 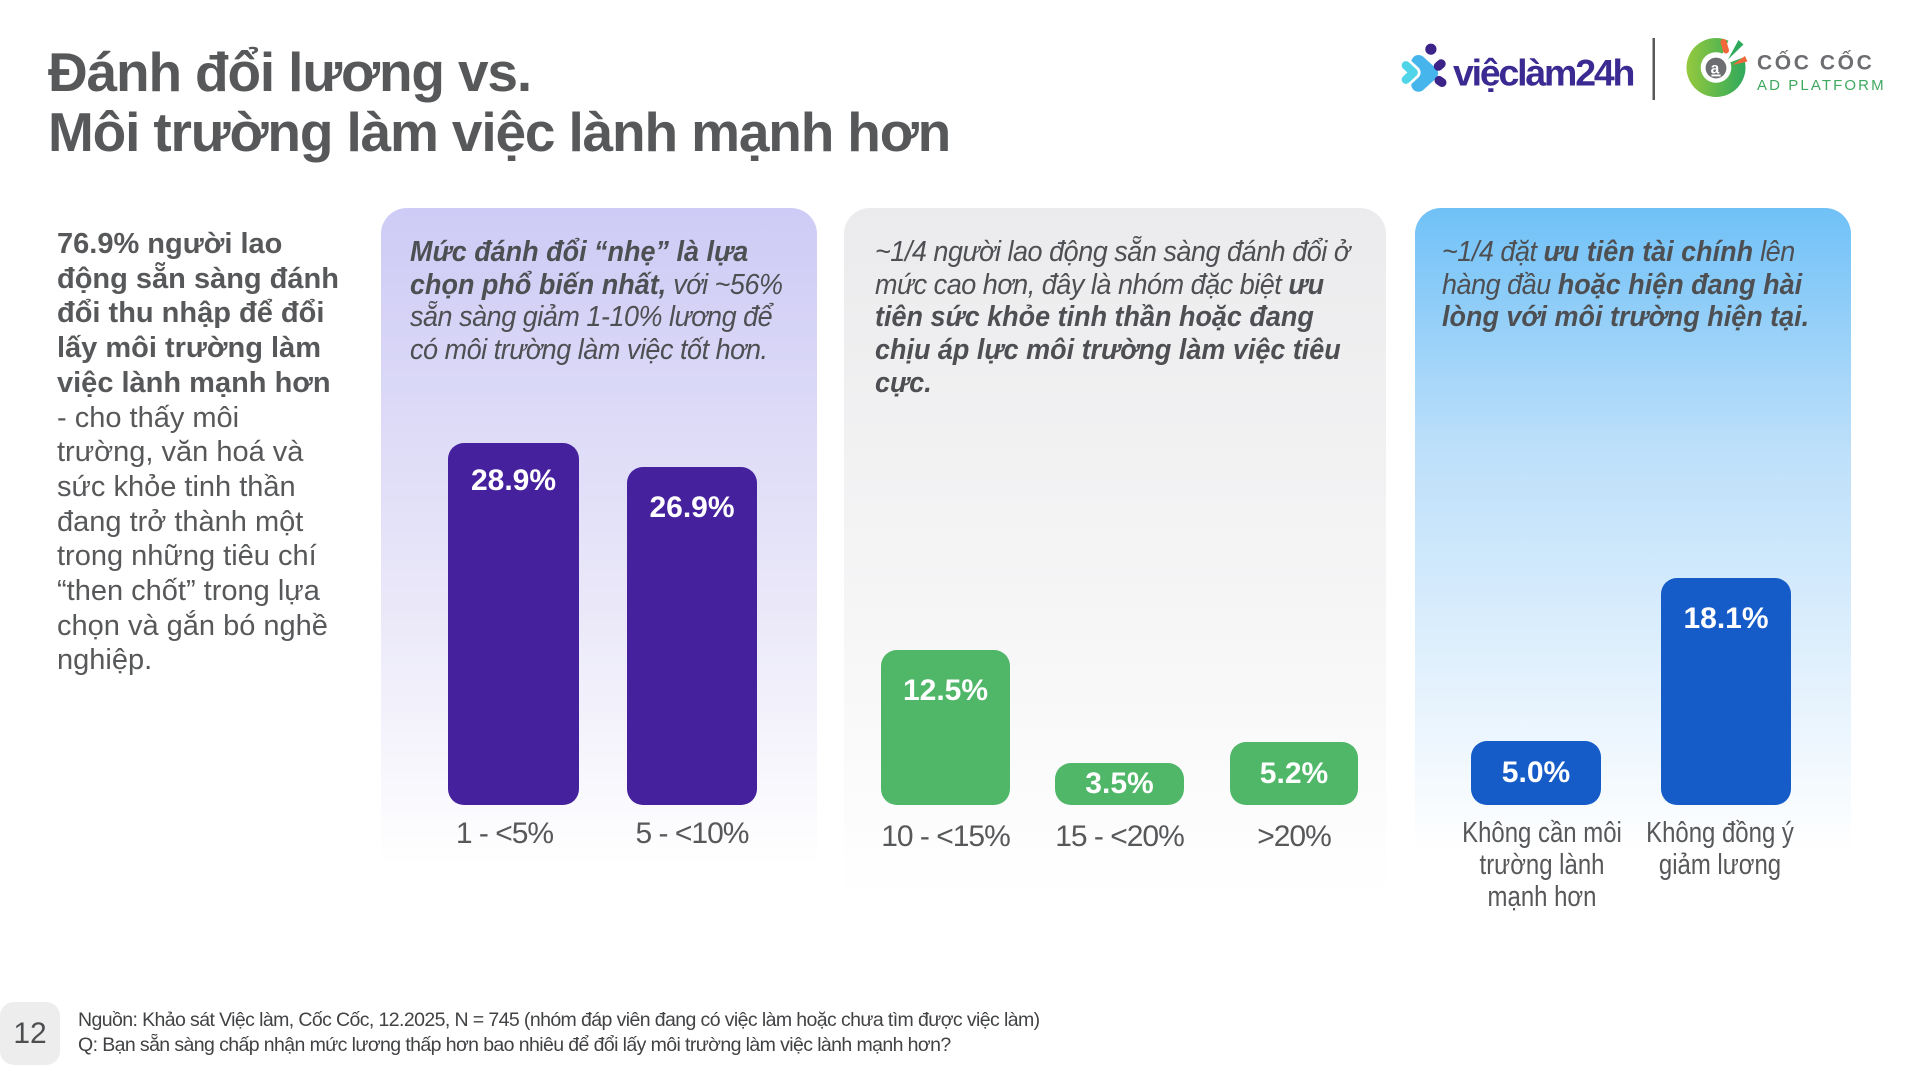 I want to click on svg-text: AD PLATFORM, so click(x=1821, y=85).